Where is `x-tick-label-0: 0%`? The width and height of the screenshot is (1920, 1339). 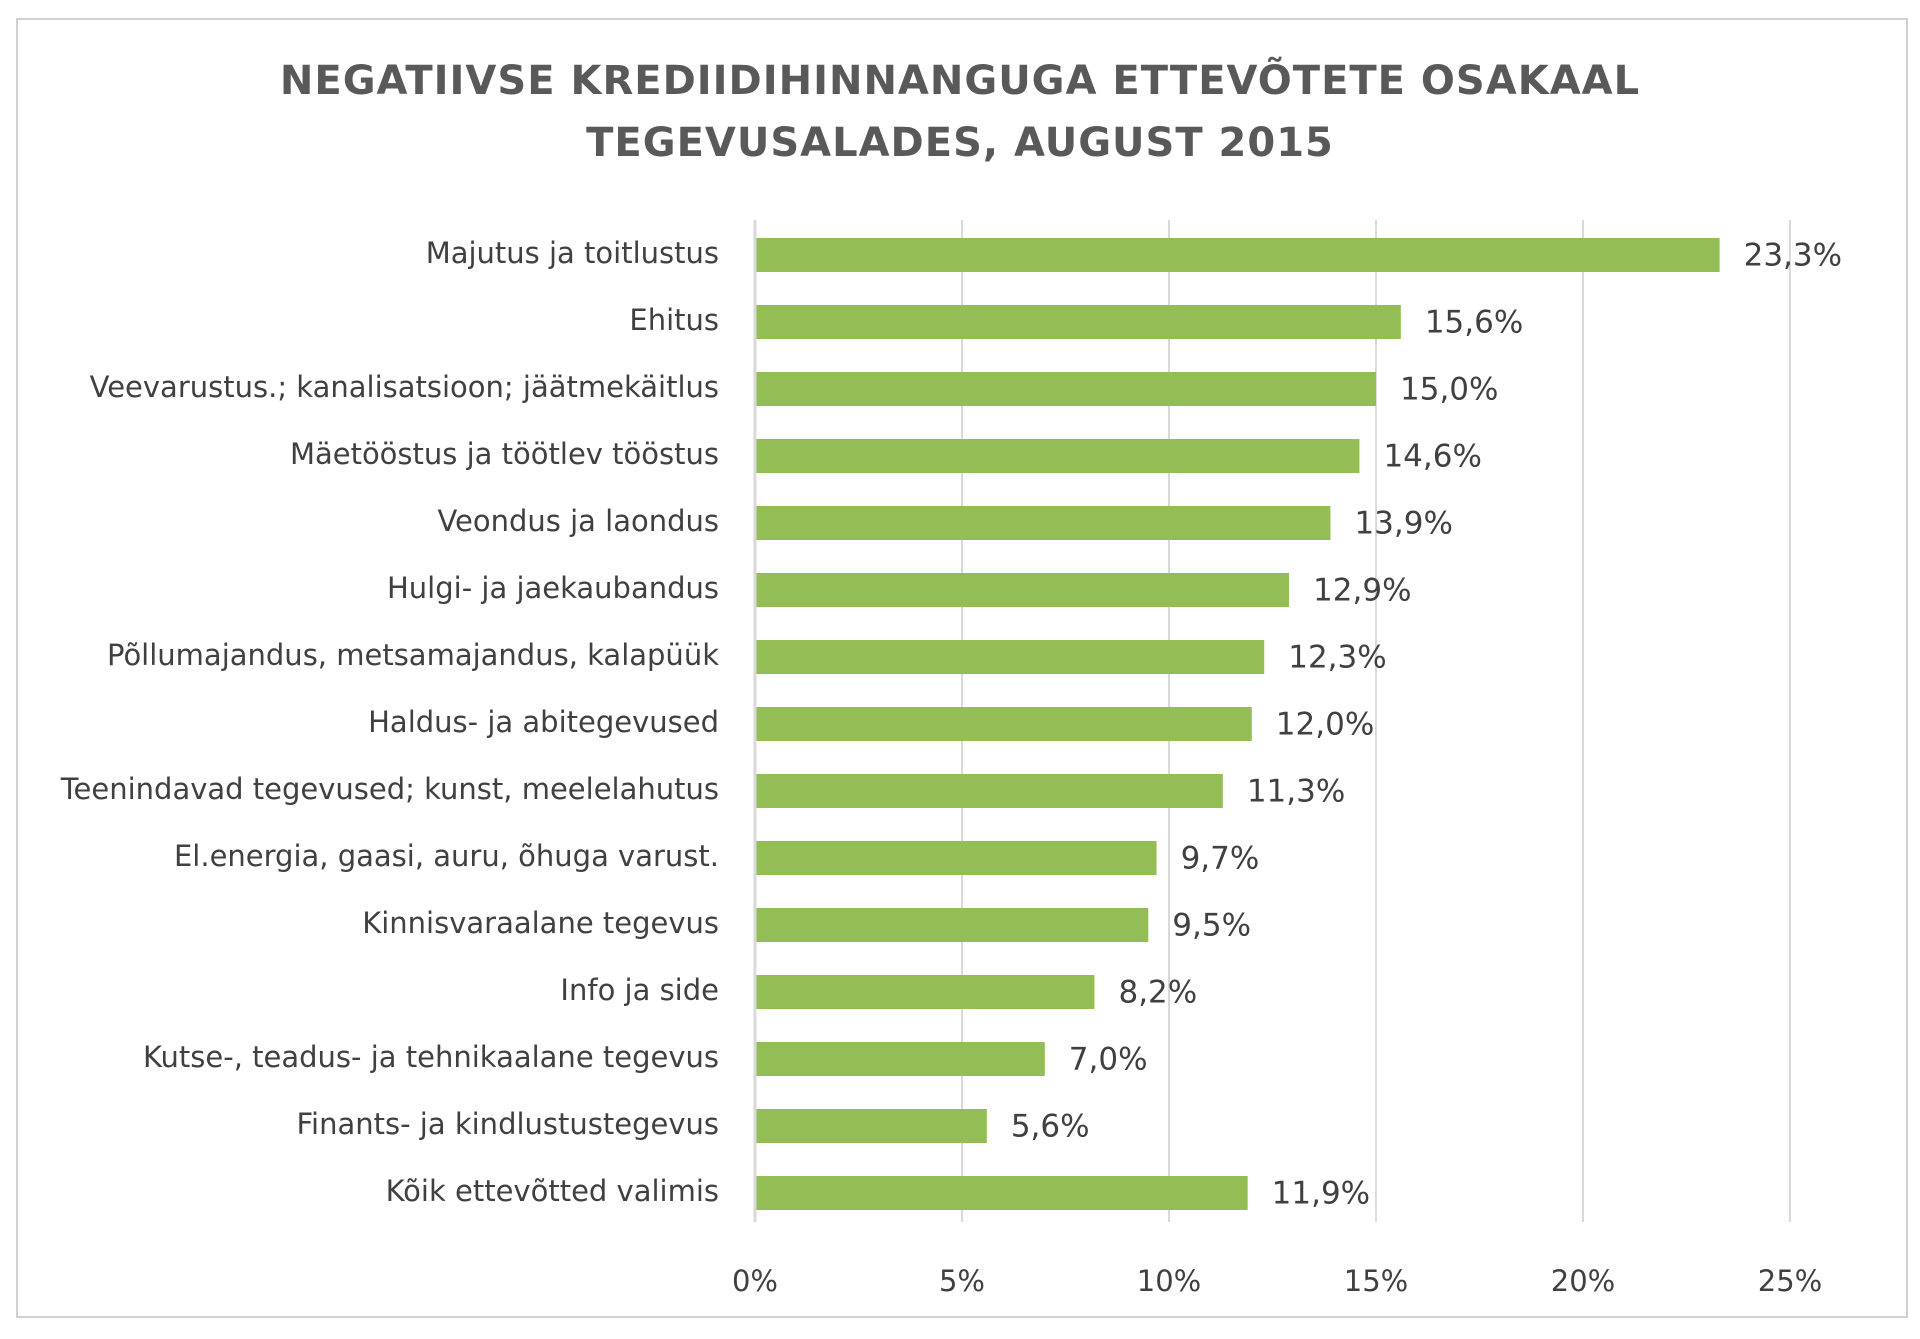
x-tick-label-0: 0% is located at coordinates (755, 1281).